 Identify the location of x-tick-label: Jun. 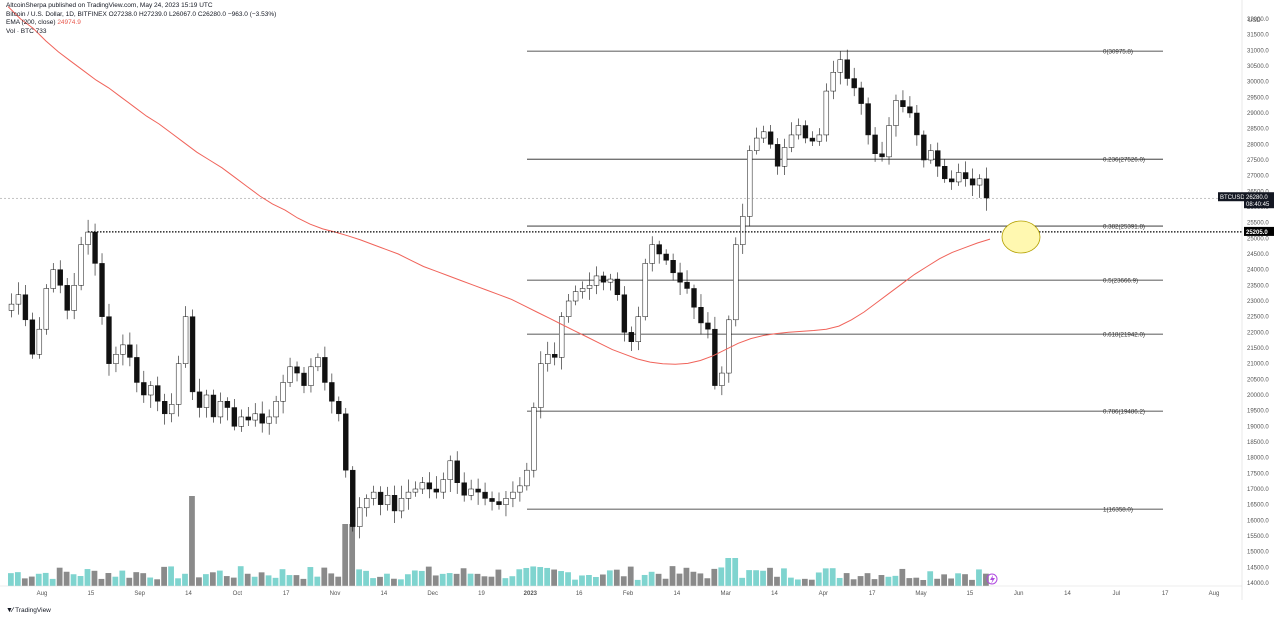
(1019, 594).